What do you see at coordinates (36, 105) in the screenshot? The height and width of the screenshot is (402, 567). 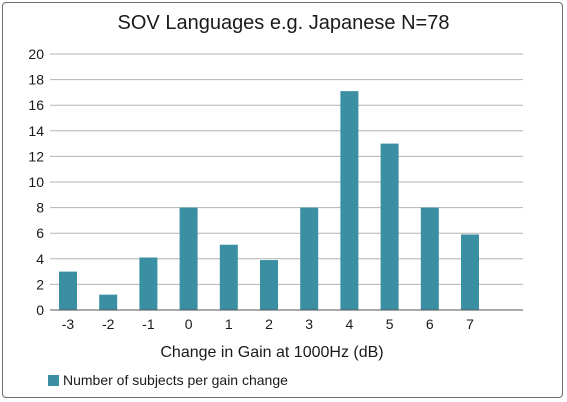 I see `y-tick-label: 16` at bounding box center [36, 105].